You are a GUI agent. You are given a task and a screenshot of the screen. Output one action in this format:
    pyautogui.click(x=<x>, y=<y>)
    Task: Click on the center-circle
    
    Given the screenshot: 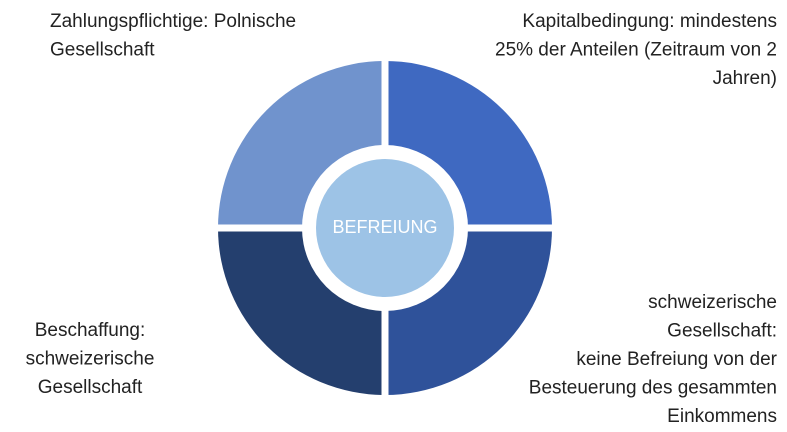 What is the action you would take?
    pyautogui.click(x=385, y=228)
    